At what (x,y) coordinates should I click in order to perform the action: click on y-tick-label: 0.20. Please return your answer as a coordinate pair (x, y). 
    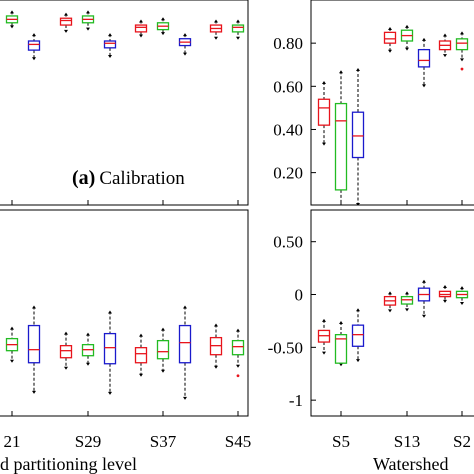
    Looking at the image, I should click on (288, 173).